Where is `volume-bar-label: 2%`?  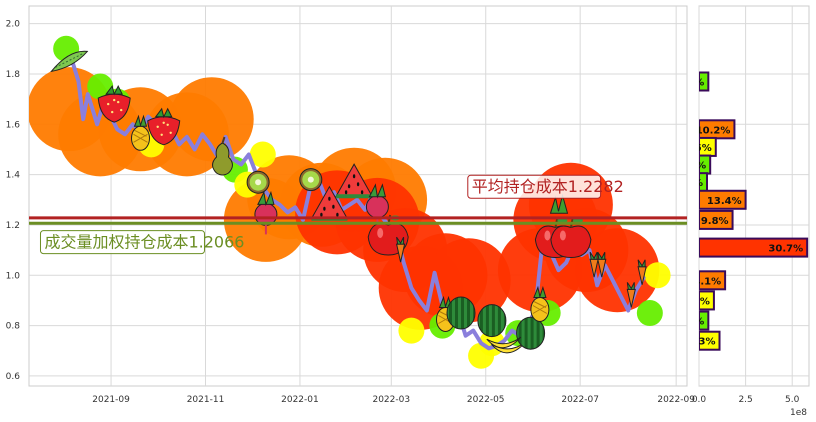 volume-bar-label: 2% is located at coordinates (701, 301).